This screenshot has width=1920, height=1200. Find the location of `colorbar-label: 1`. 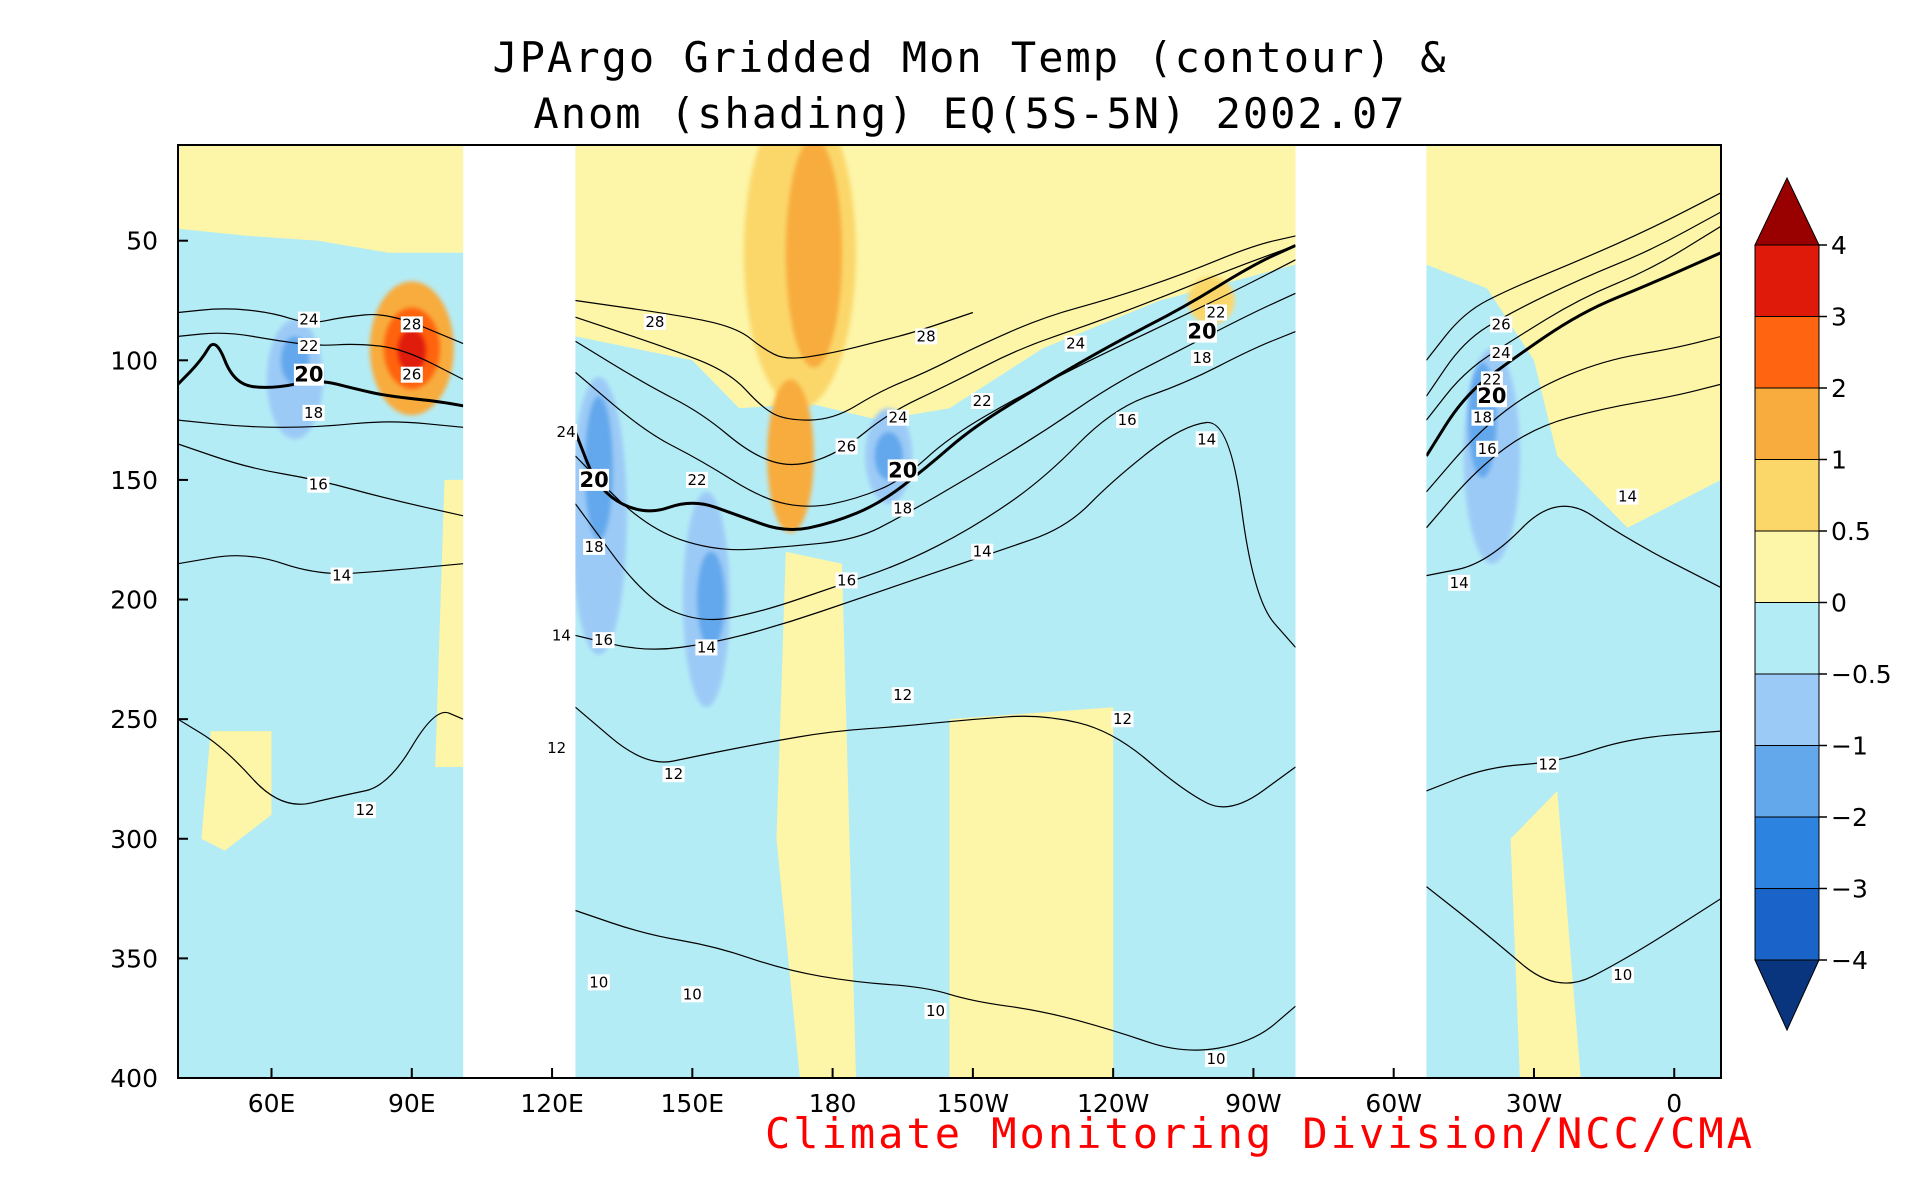

colorbar-label: 1 is located at coordinates (1839, 460).